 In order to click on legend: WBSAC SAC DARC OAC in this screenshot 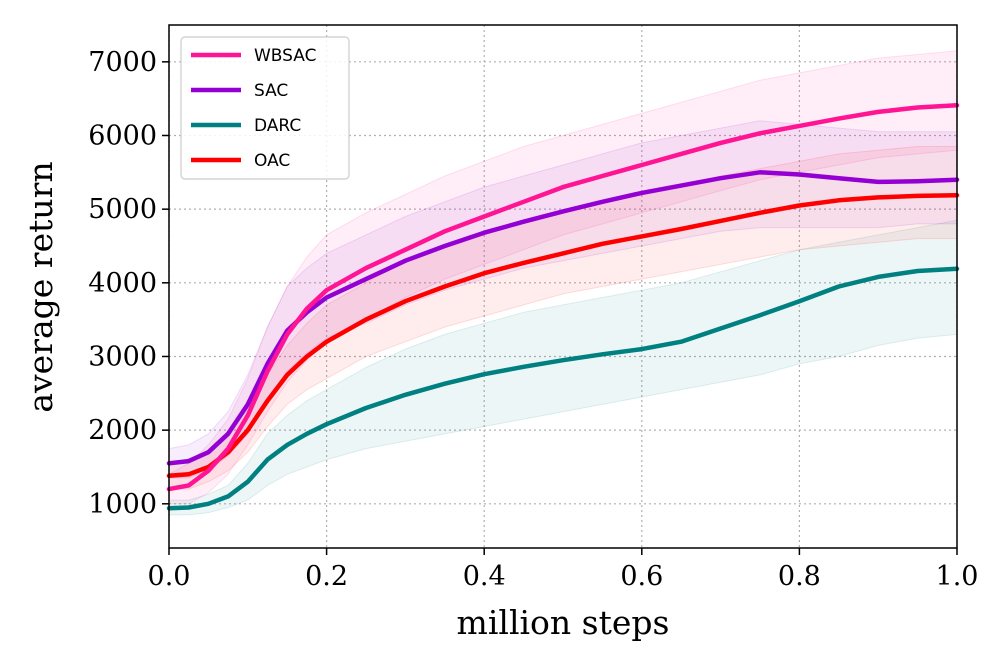, I will do `click(265, 108)`.